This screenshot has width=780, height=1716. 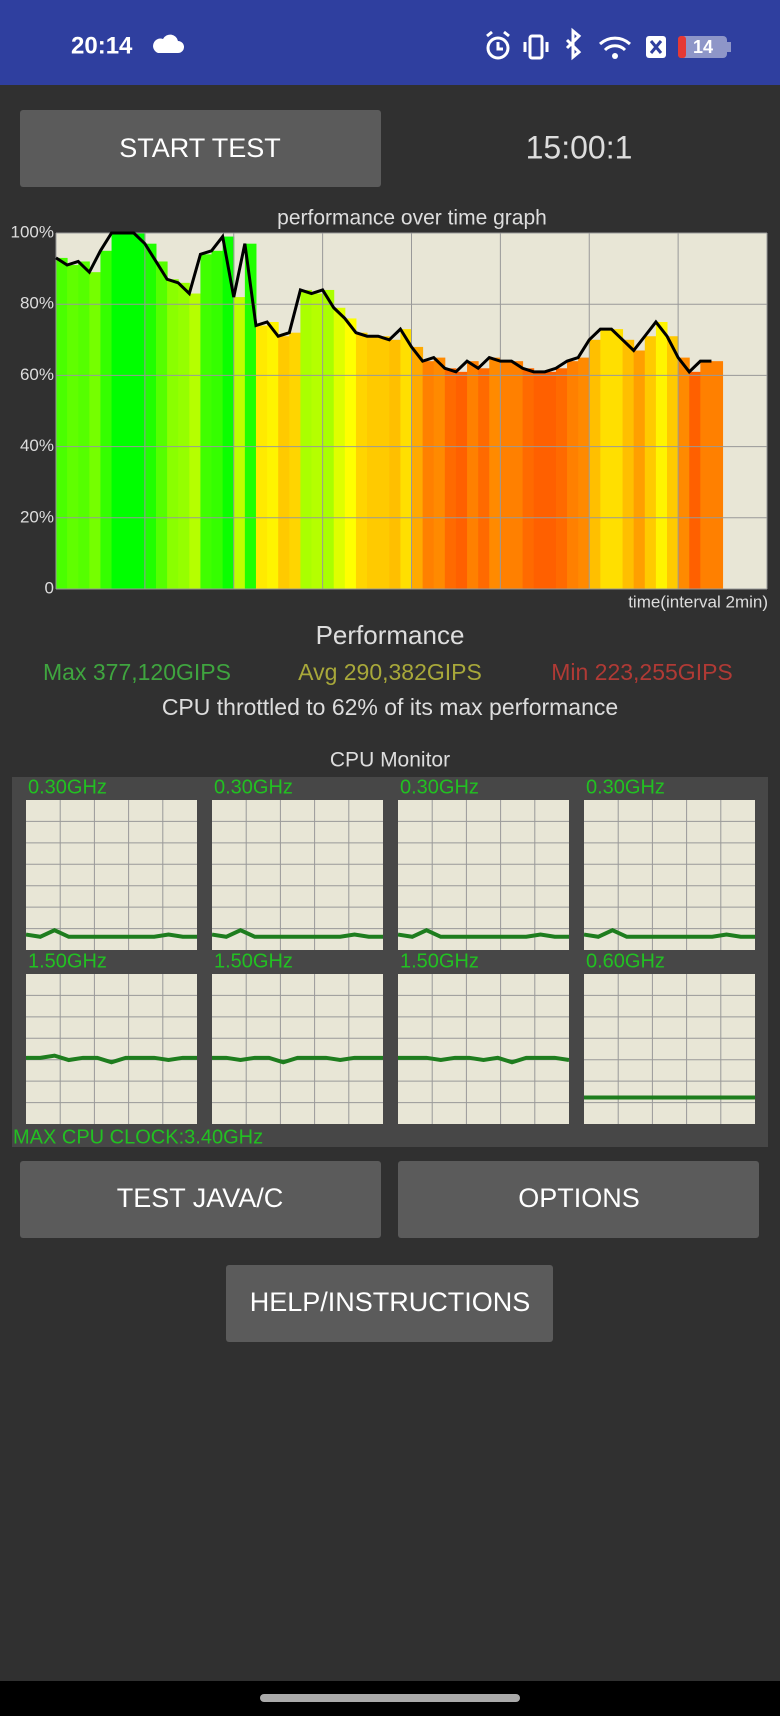 I want to click on chart-title: performance over time graph, so click(x=412, y=218).